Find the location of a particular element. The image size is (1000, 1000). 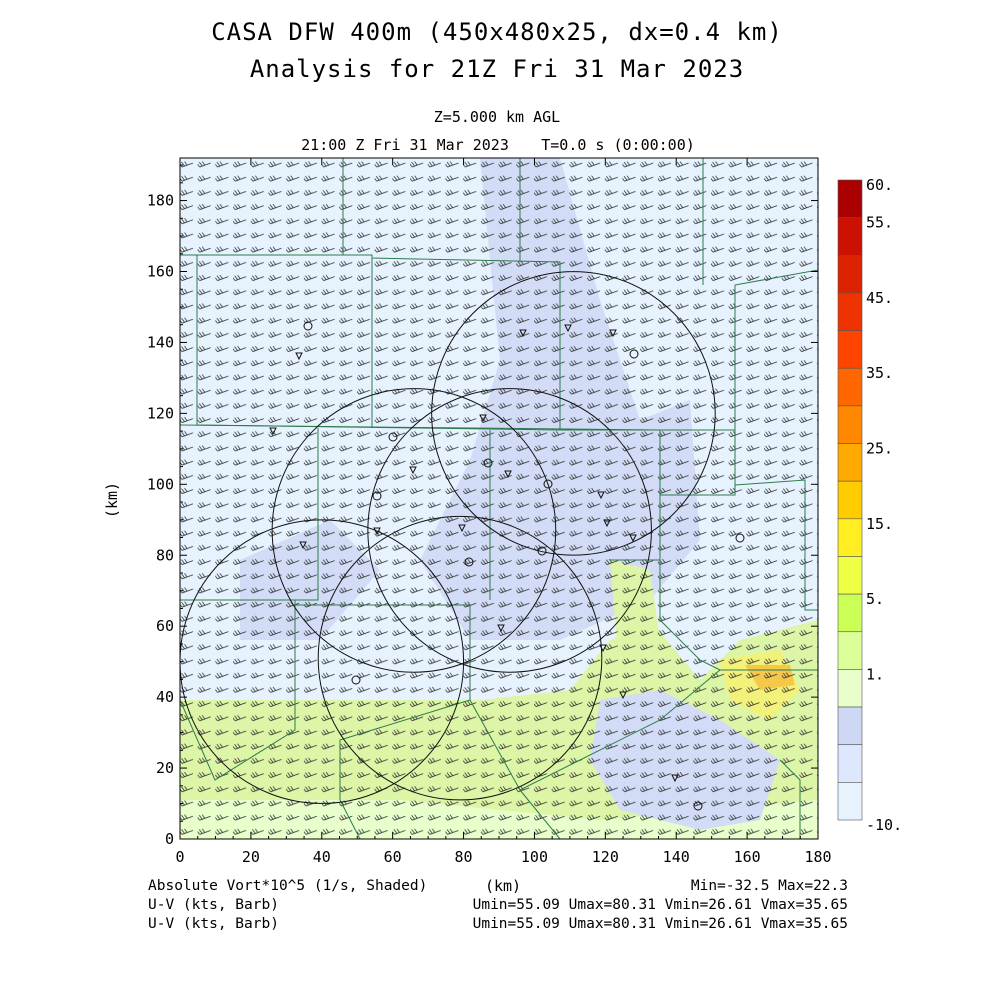

colorbar-label: -10. is located at coordinates (884, 825).